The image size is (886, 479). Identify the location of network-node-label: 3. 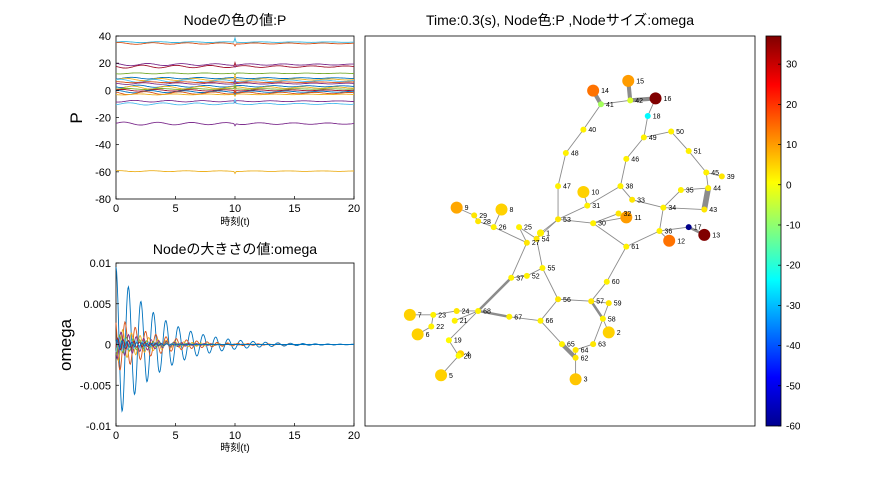
(586, 380).